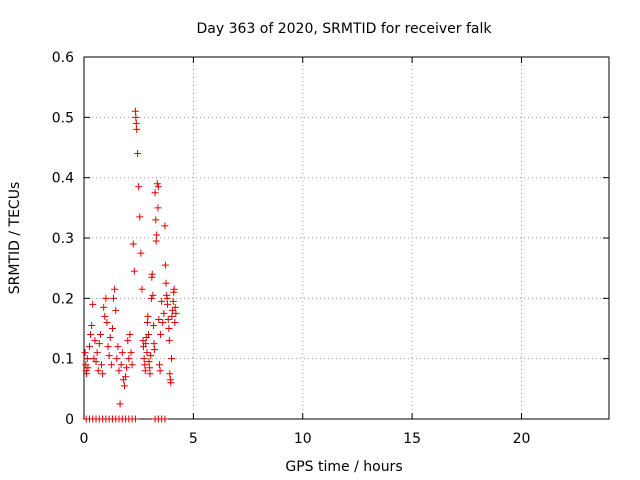 The width and height of the screenshot is (640, 480). I want to click on data-points, so click(130, 265).